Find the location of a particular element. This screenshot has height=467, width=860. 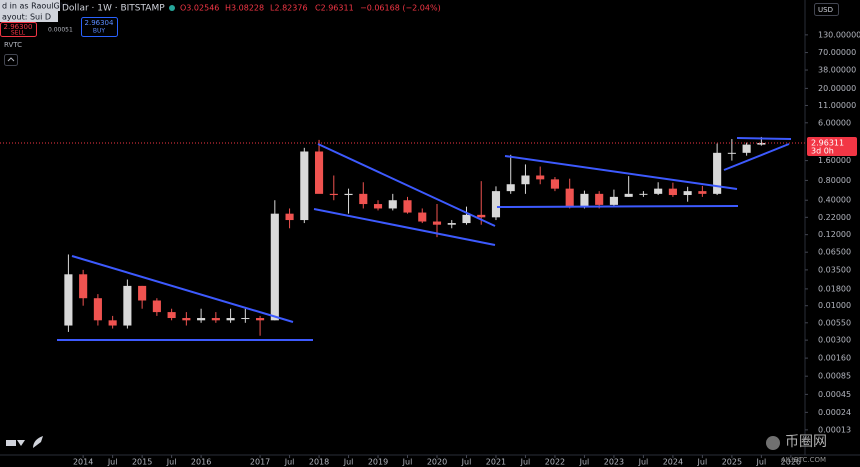

y-tick-label: 0.40000 is located at coordinates (834, 200).